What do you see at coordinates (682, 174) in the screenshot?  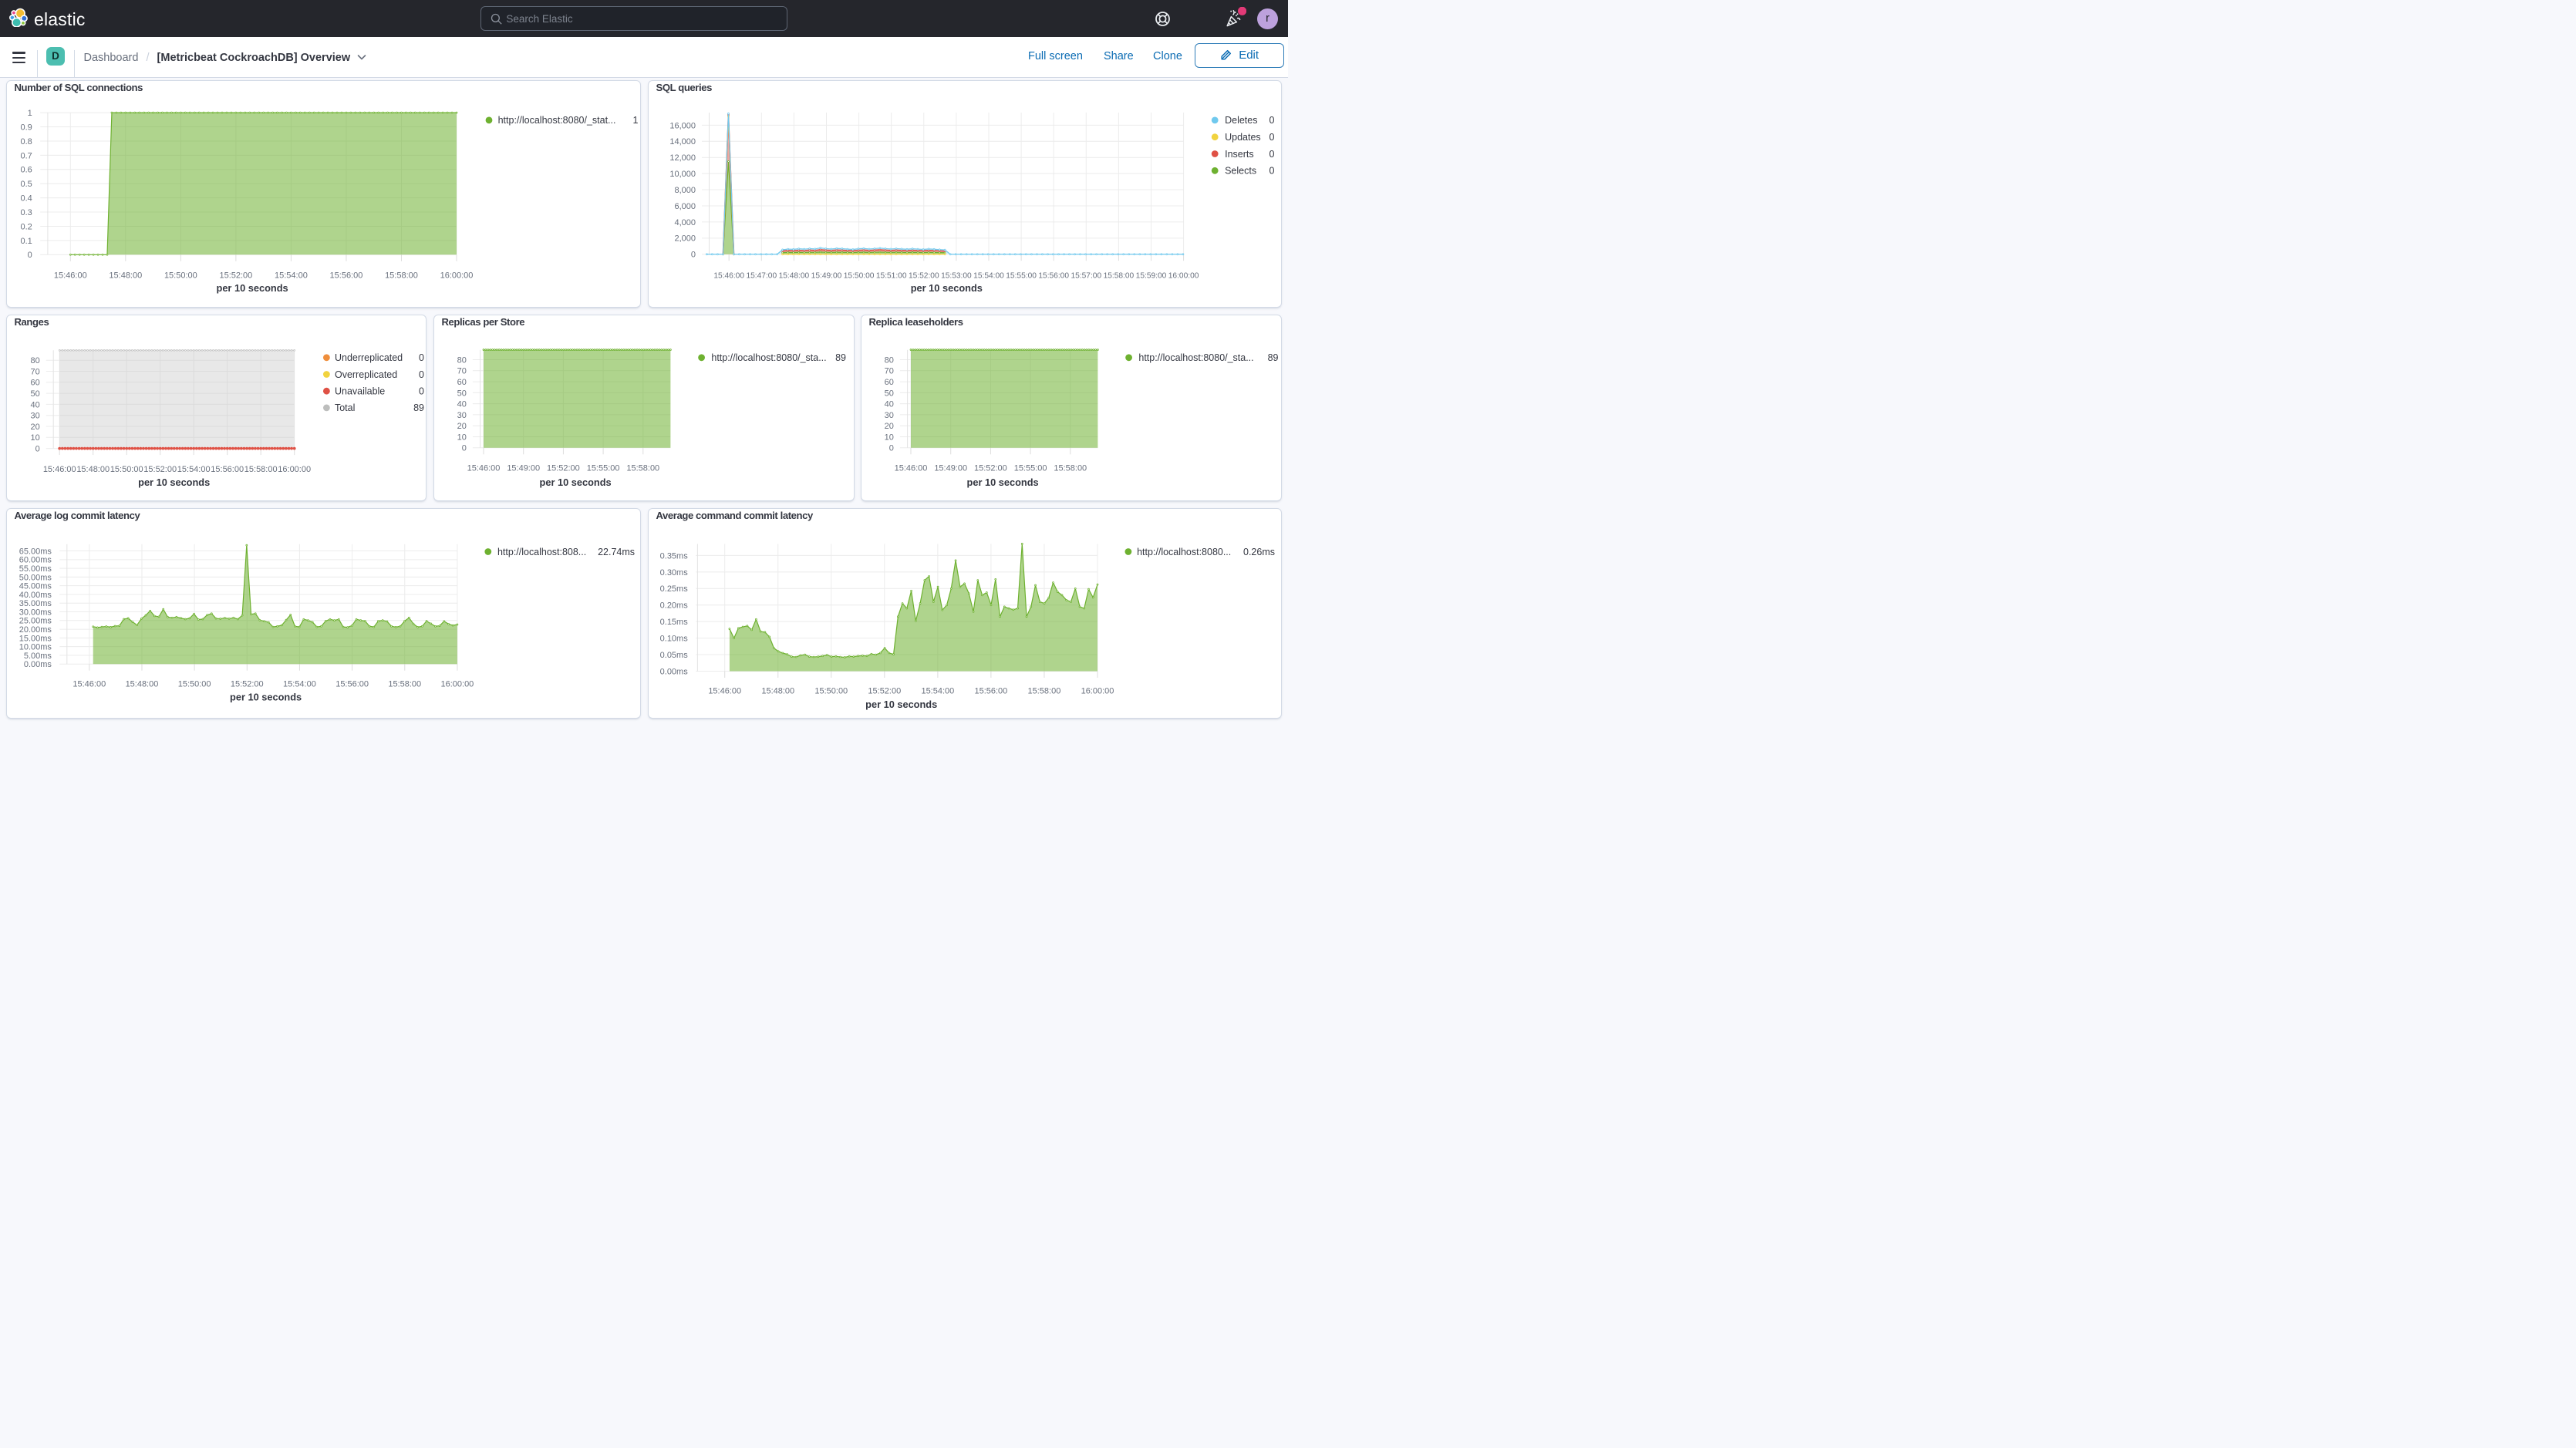 I see `svg-text: 10,000` at bounding box center [682, 174].